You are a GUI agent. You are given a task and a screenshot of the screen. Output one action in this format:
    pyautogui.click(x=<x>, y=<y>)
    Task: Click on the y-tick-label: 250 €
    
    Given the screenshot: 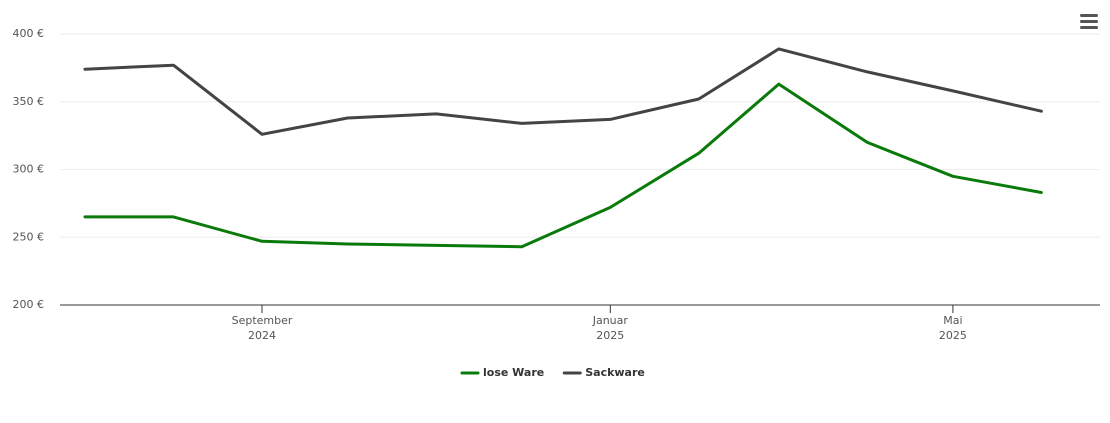 What is the action you would take?
    pyautogui.click(x=29, y=236)
    